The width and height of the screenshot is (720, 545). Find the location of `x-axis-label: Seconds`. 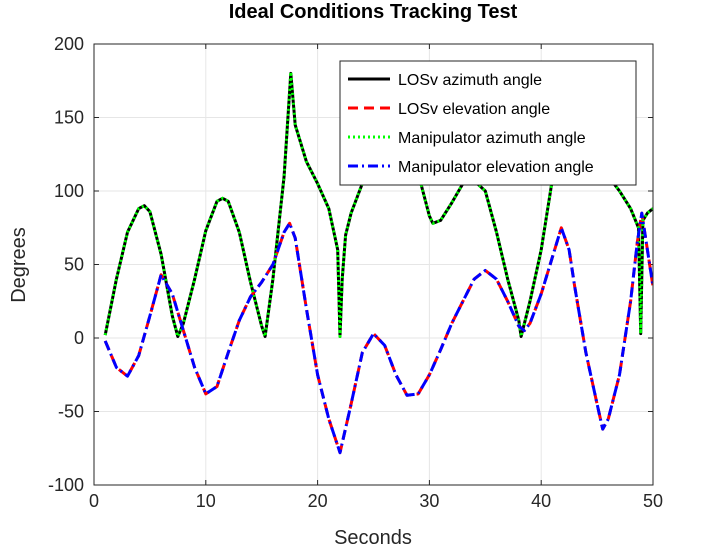

x-axis-label: Seconds is located at coordinates (373, 536).